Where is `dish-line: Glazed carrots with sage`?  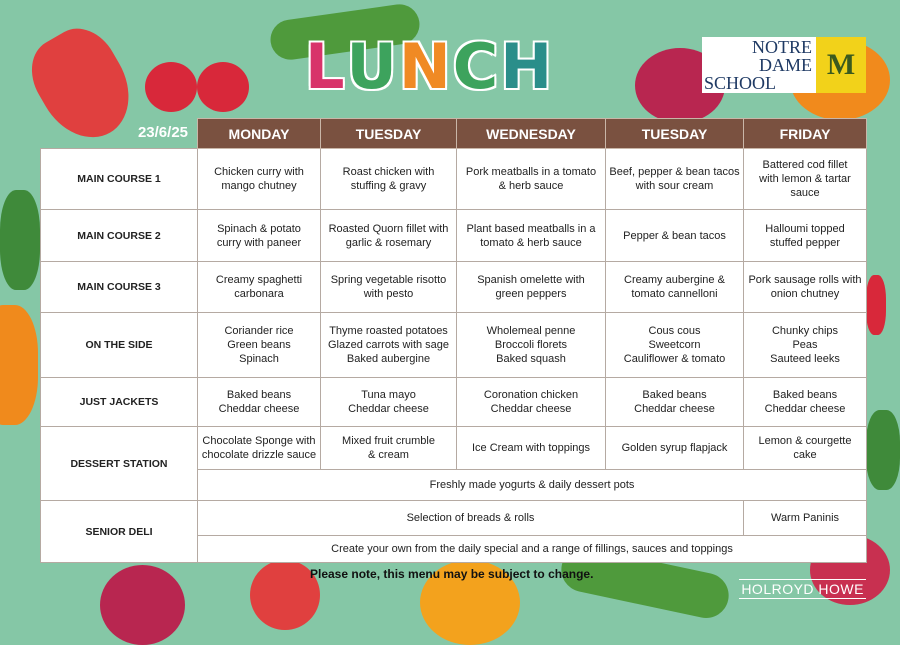
dish-line: Glazed carrots with sage is located at coordinates (388, 345).